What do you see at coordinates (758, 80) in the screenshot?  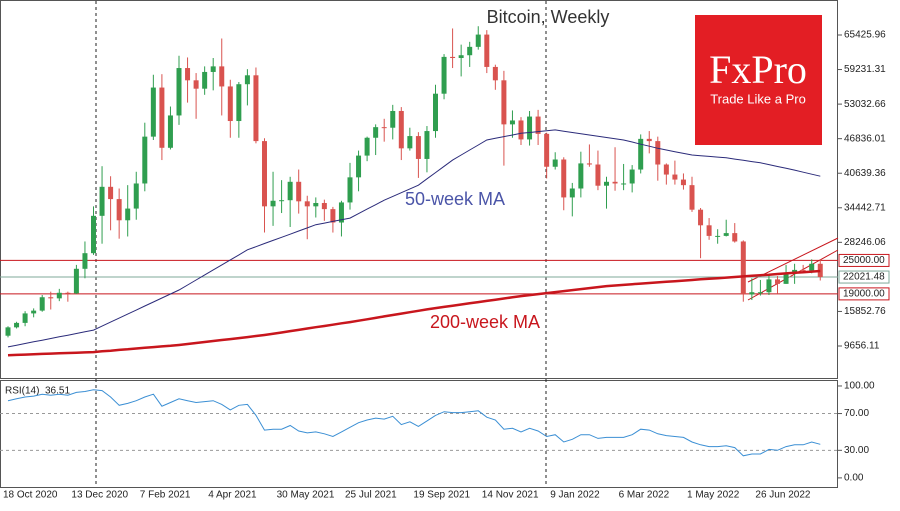 I see `brand-box` at bounding box center [758, 80].